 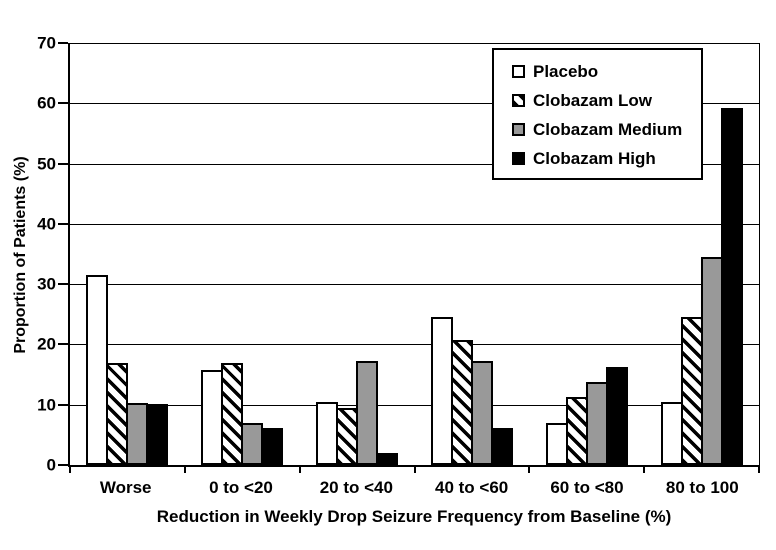 What do you see at coordinates (51, 465) in the screenshot?
I see `y-tick-label-0: 0` at bounding box center [51, 465].